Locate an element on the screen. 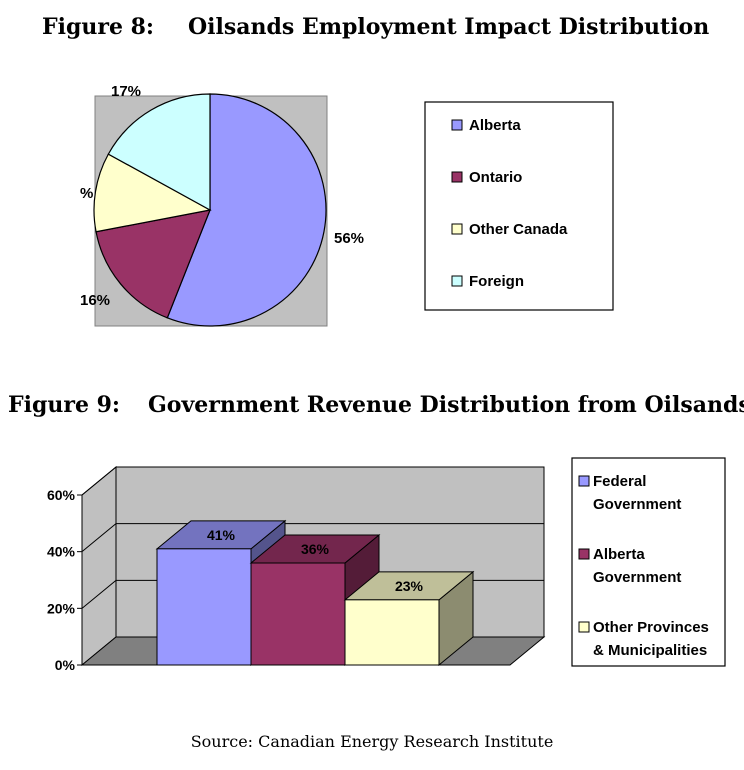 This screenshot has height=770, width=744. side-wall is located at coordinates (99, 566).